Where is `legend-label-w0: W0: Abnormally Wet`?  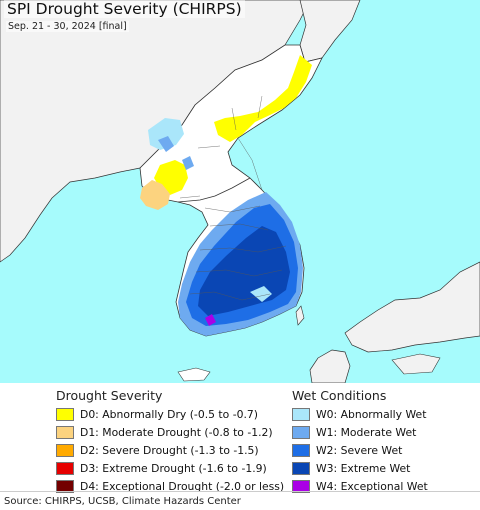 legend-label-w0: W0: Abnormally Wet is located at coordinates (371, 414).